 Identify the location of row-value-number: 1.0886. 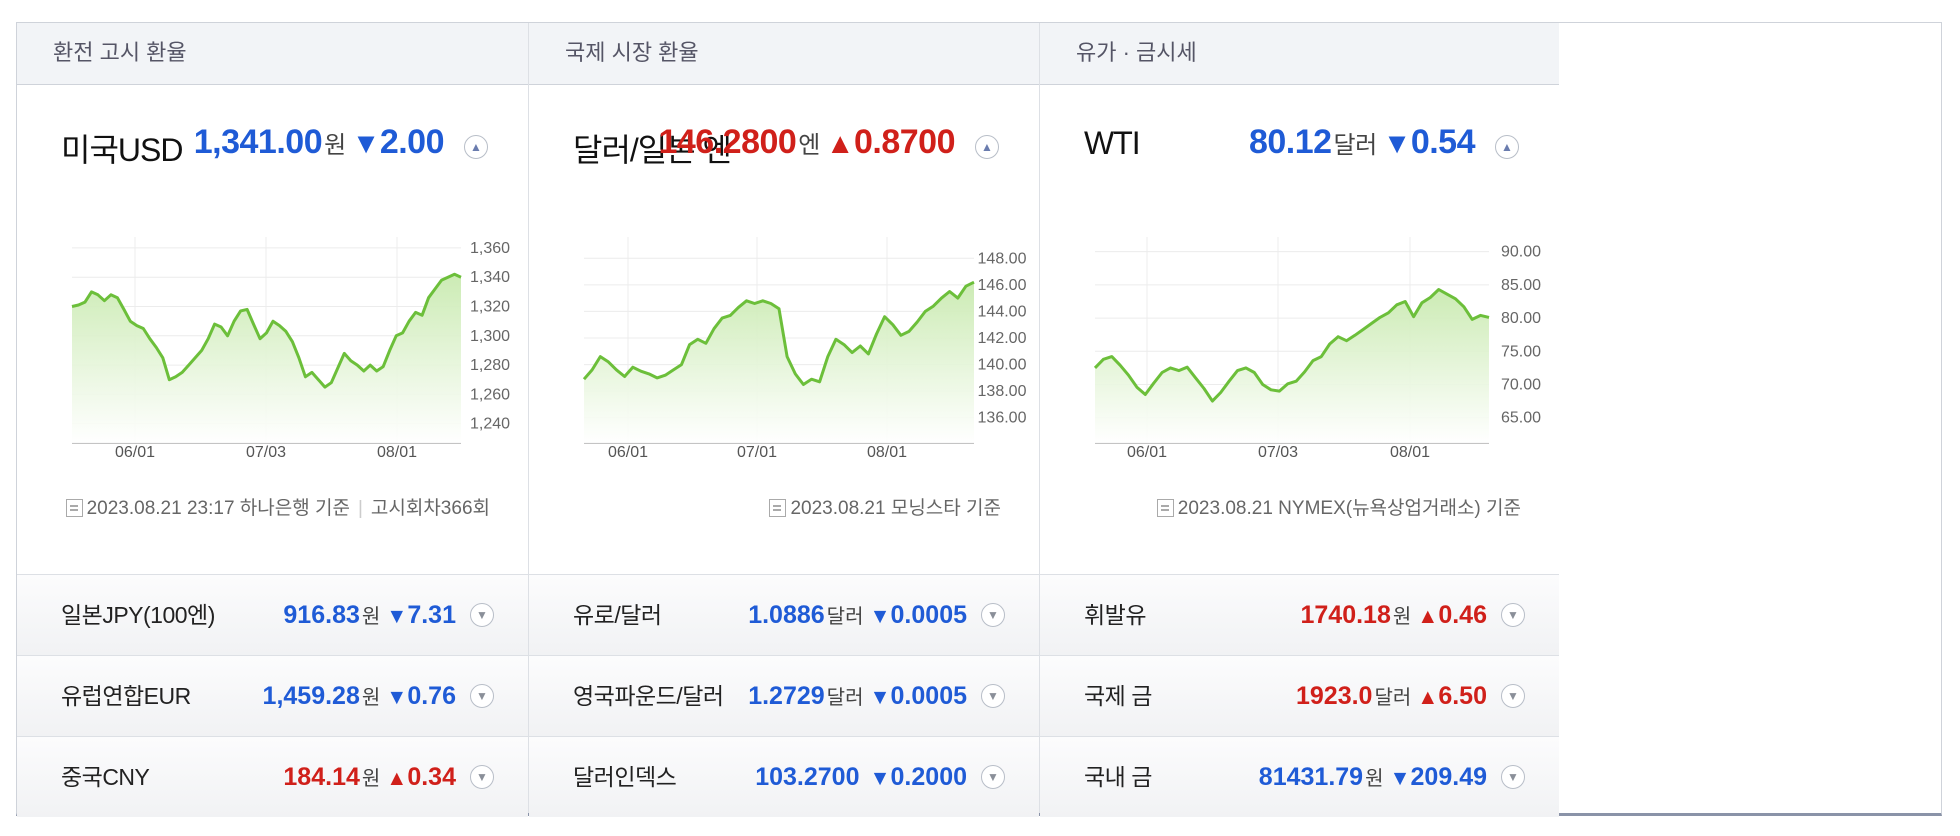
(786, 615).